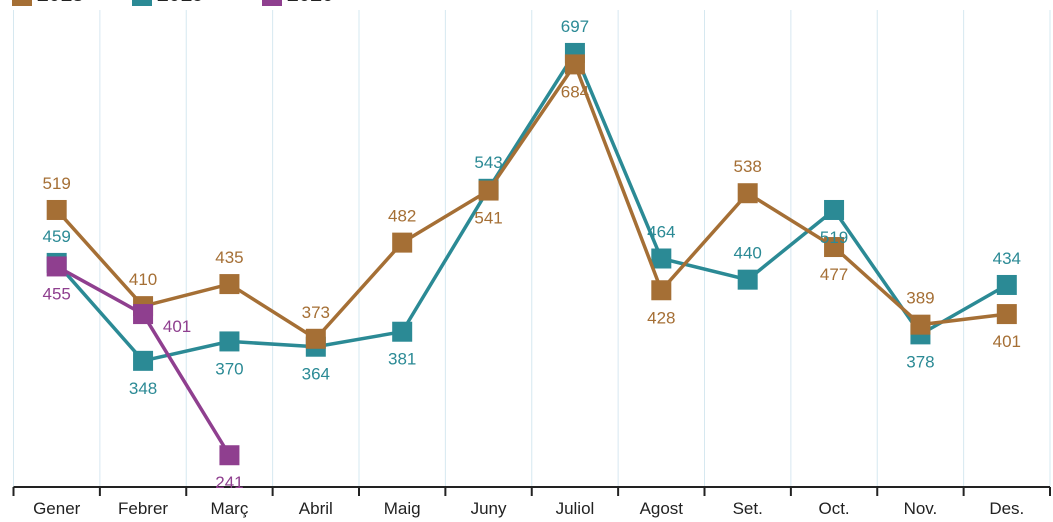  Describe the element at coordinates (402, 508) in the screenshot. I see `x-tick-label: Maig` at that location.